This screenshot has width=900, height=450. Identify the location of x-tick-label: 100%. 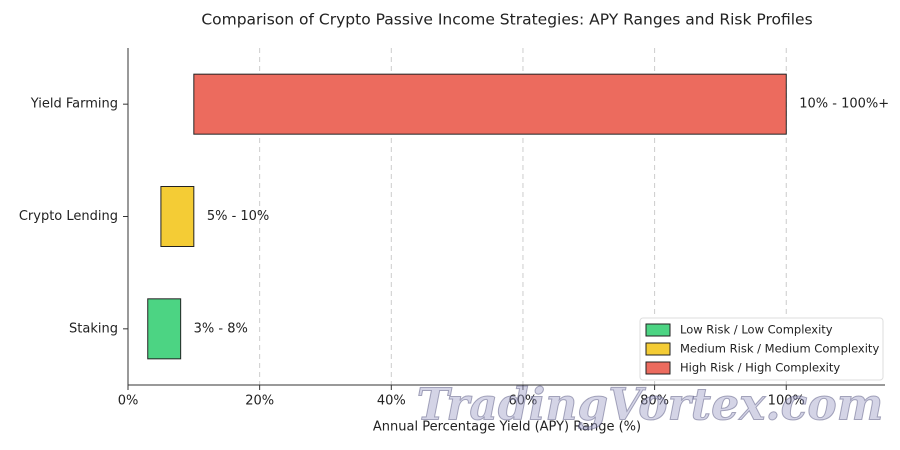
(786, 401).